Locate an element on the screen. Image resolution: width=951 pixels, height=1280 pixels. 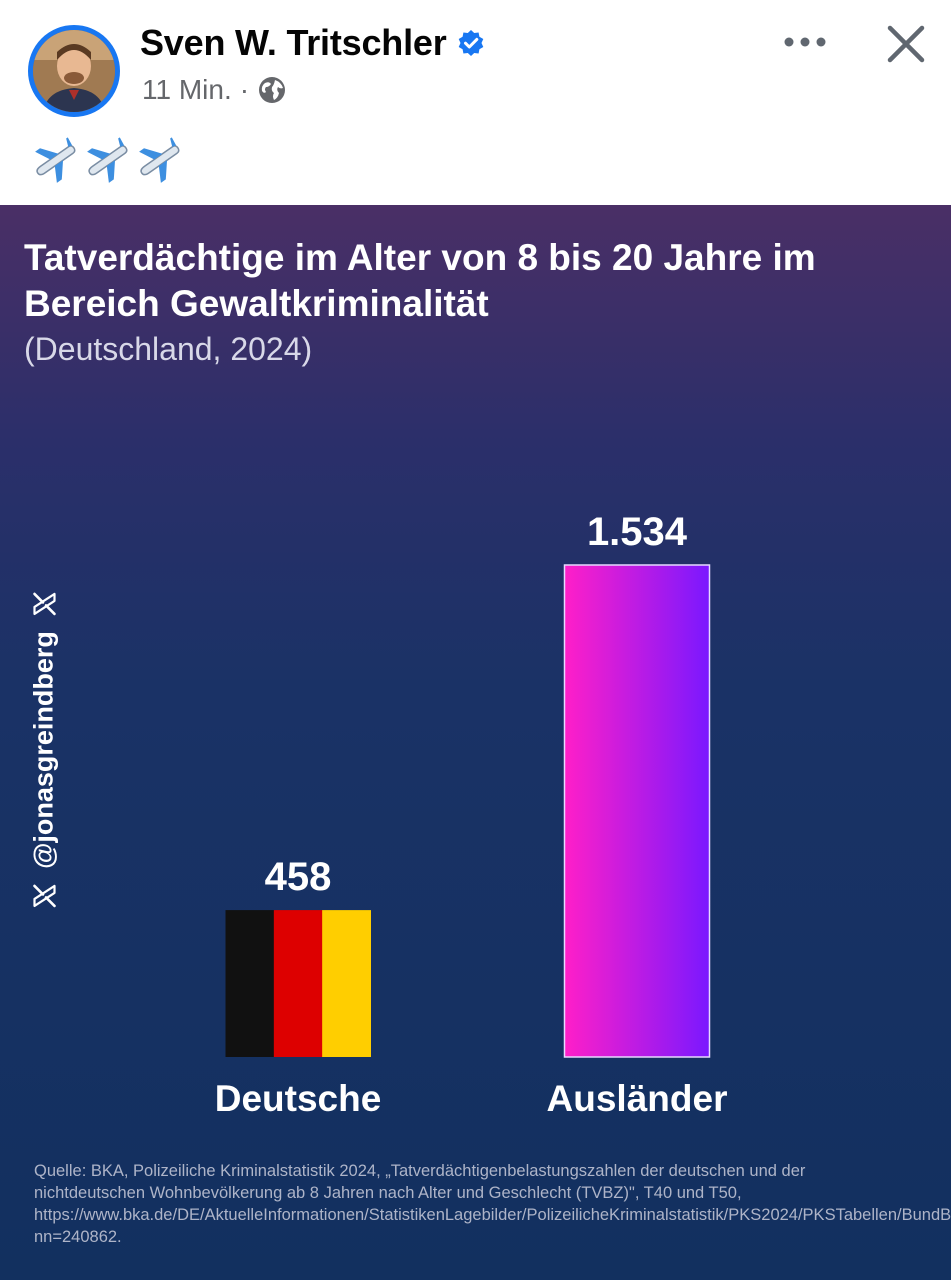
close-icon is located at coordinates (906, 44).